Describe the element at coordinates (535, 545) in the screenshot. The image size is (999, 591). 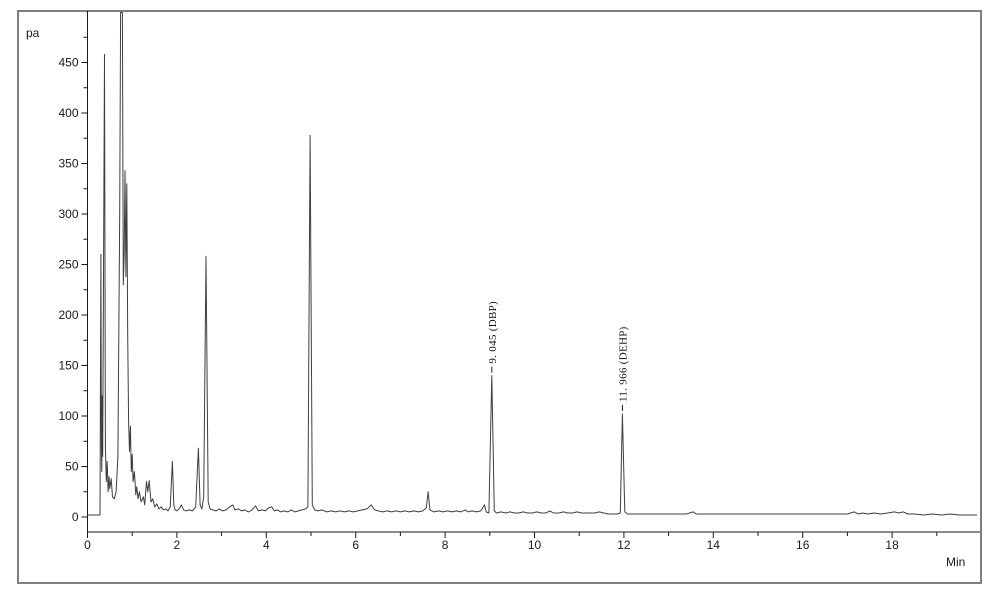
I see `x-tick-label: 10` at that location.